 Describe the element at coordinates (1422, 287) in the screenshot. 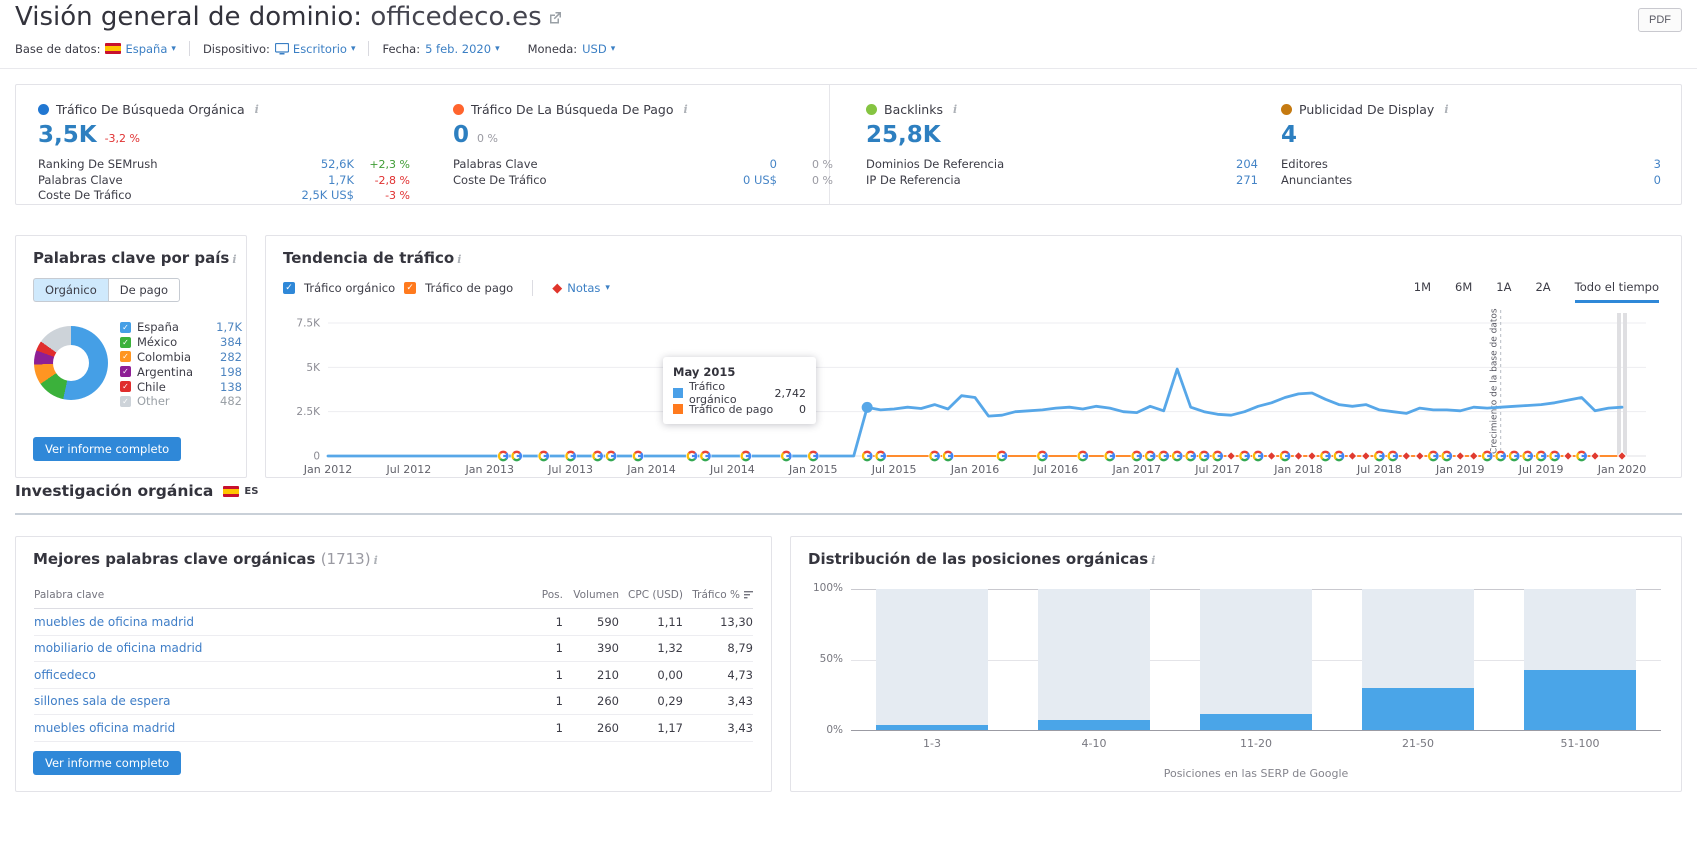

I see `range-1m: 1M` at that location.